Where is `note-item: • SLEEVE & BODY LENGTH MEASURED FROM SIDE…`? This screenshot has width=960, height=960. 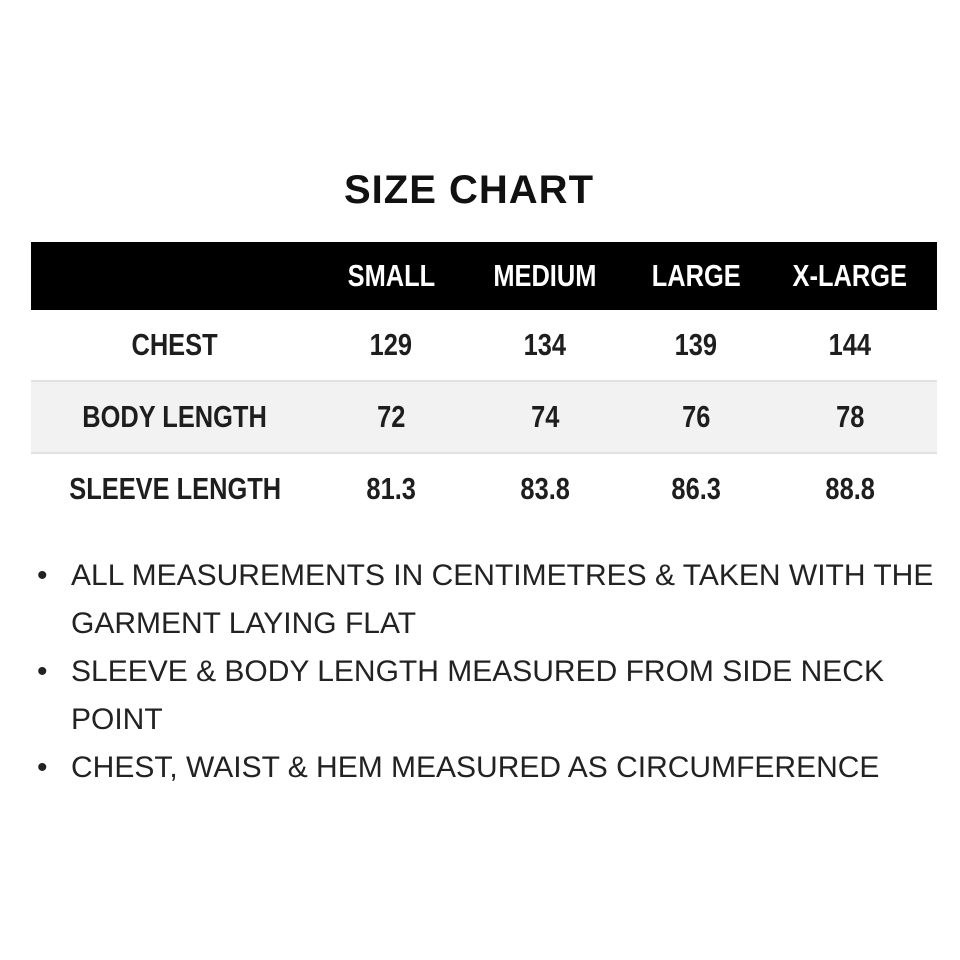 note-item: • SLEEVE & BODY LENGTH MEASURED FROM SIDE… is located at coordinates (487, 696).